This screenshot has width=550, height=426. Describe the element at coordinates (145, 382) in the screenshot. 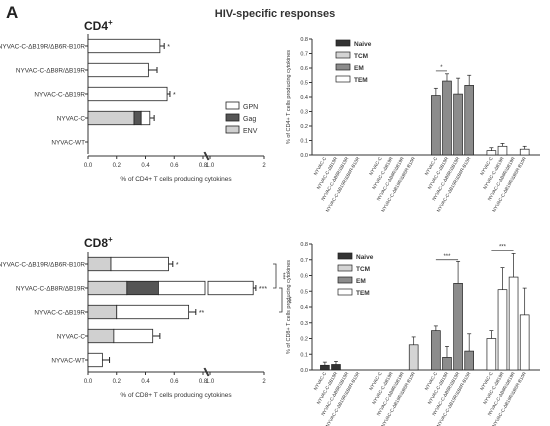

I see `x-tick-label: 0.4` at that location.